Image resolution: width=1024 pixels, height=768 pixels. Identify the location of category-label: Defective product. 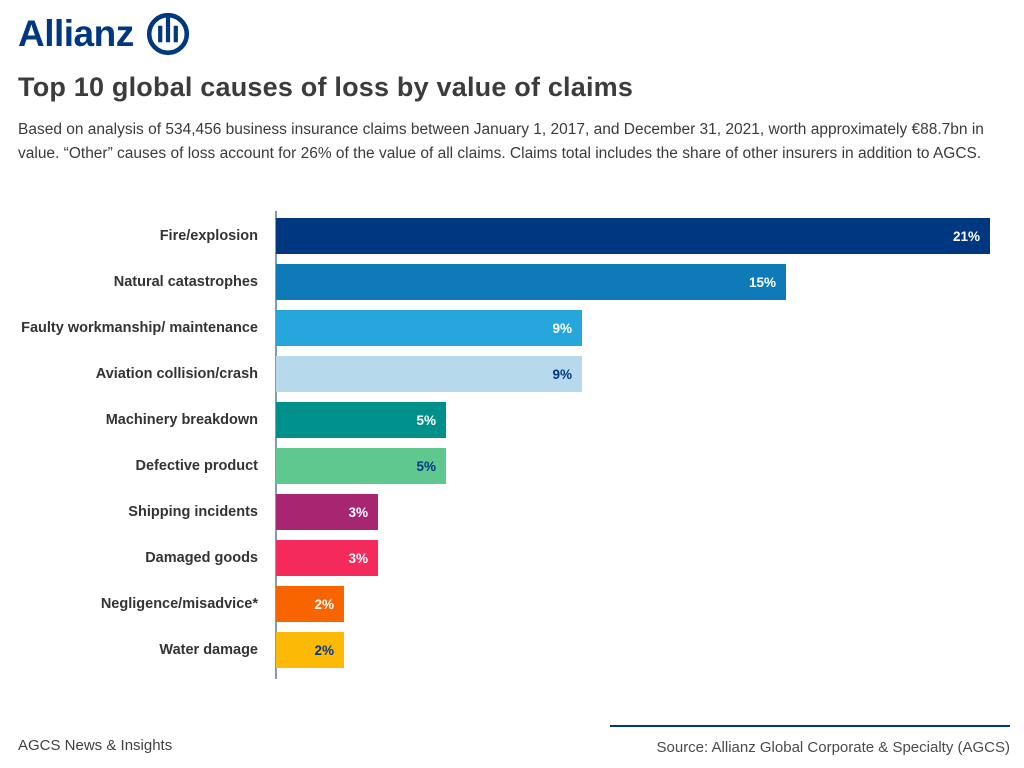
(196, 466).